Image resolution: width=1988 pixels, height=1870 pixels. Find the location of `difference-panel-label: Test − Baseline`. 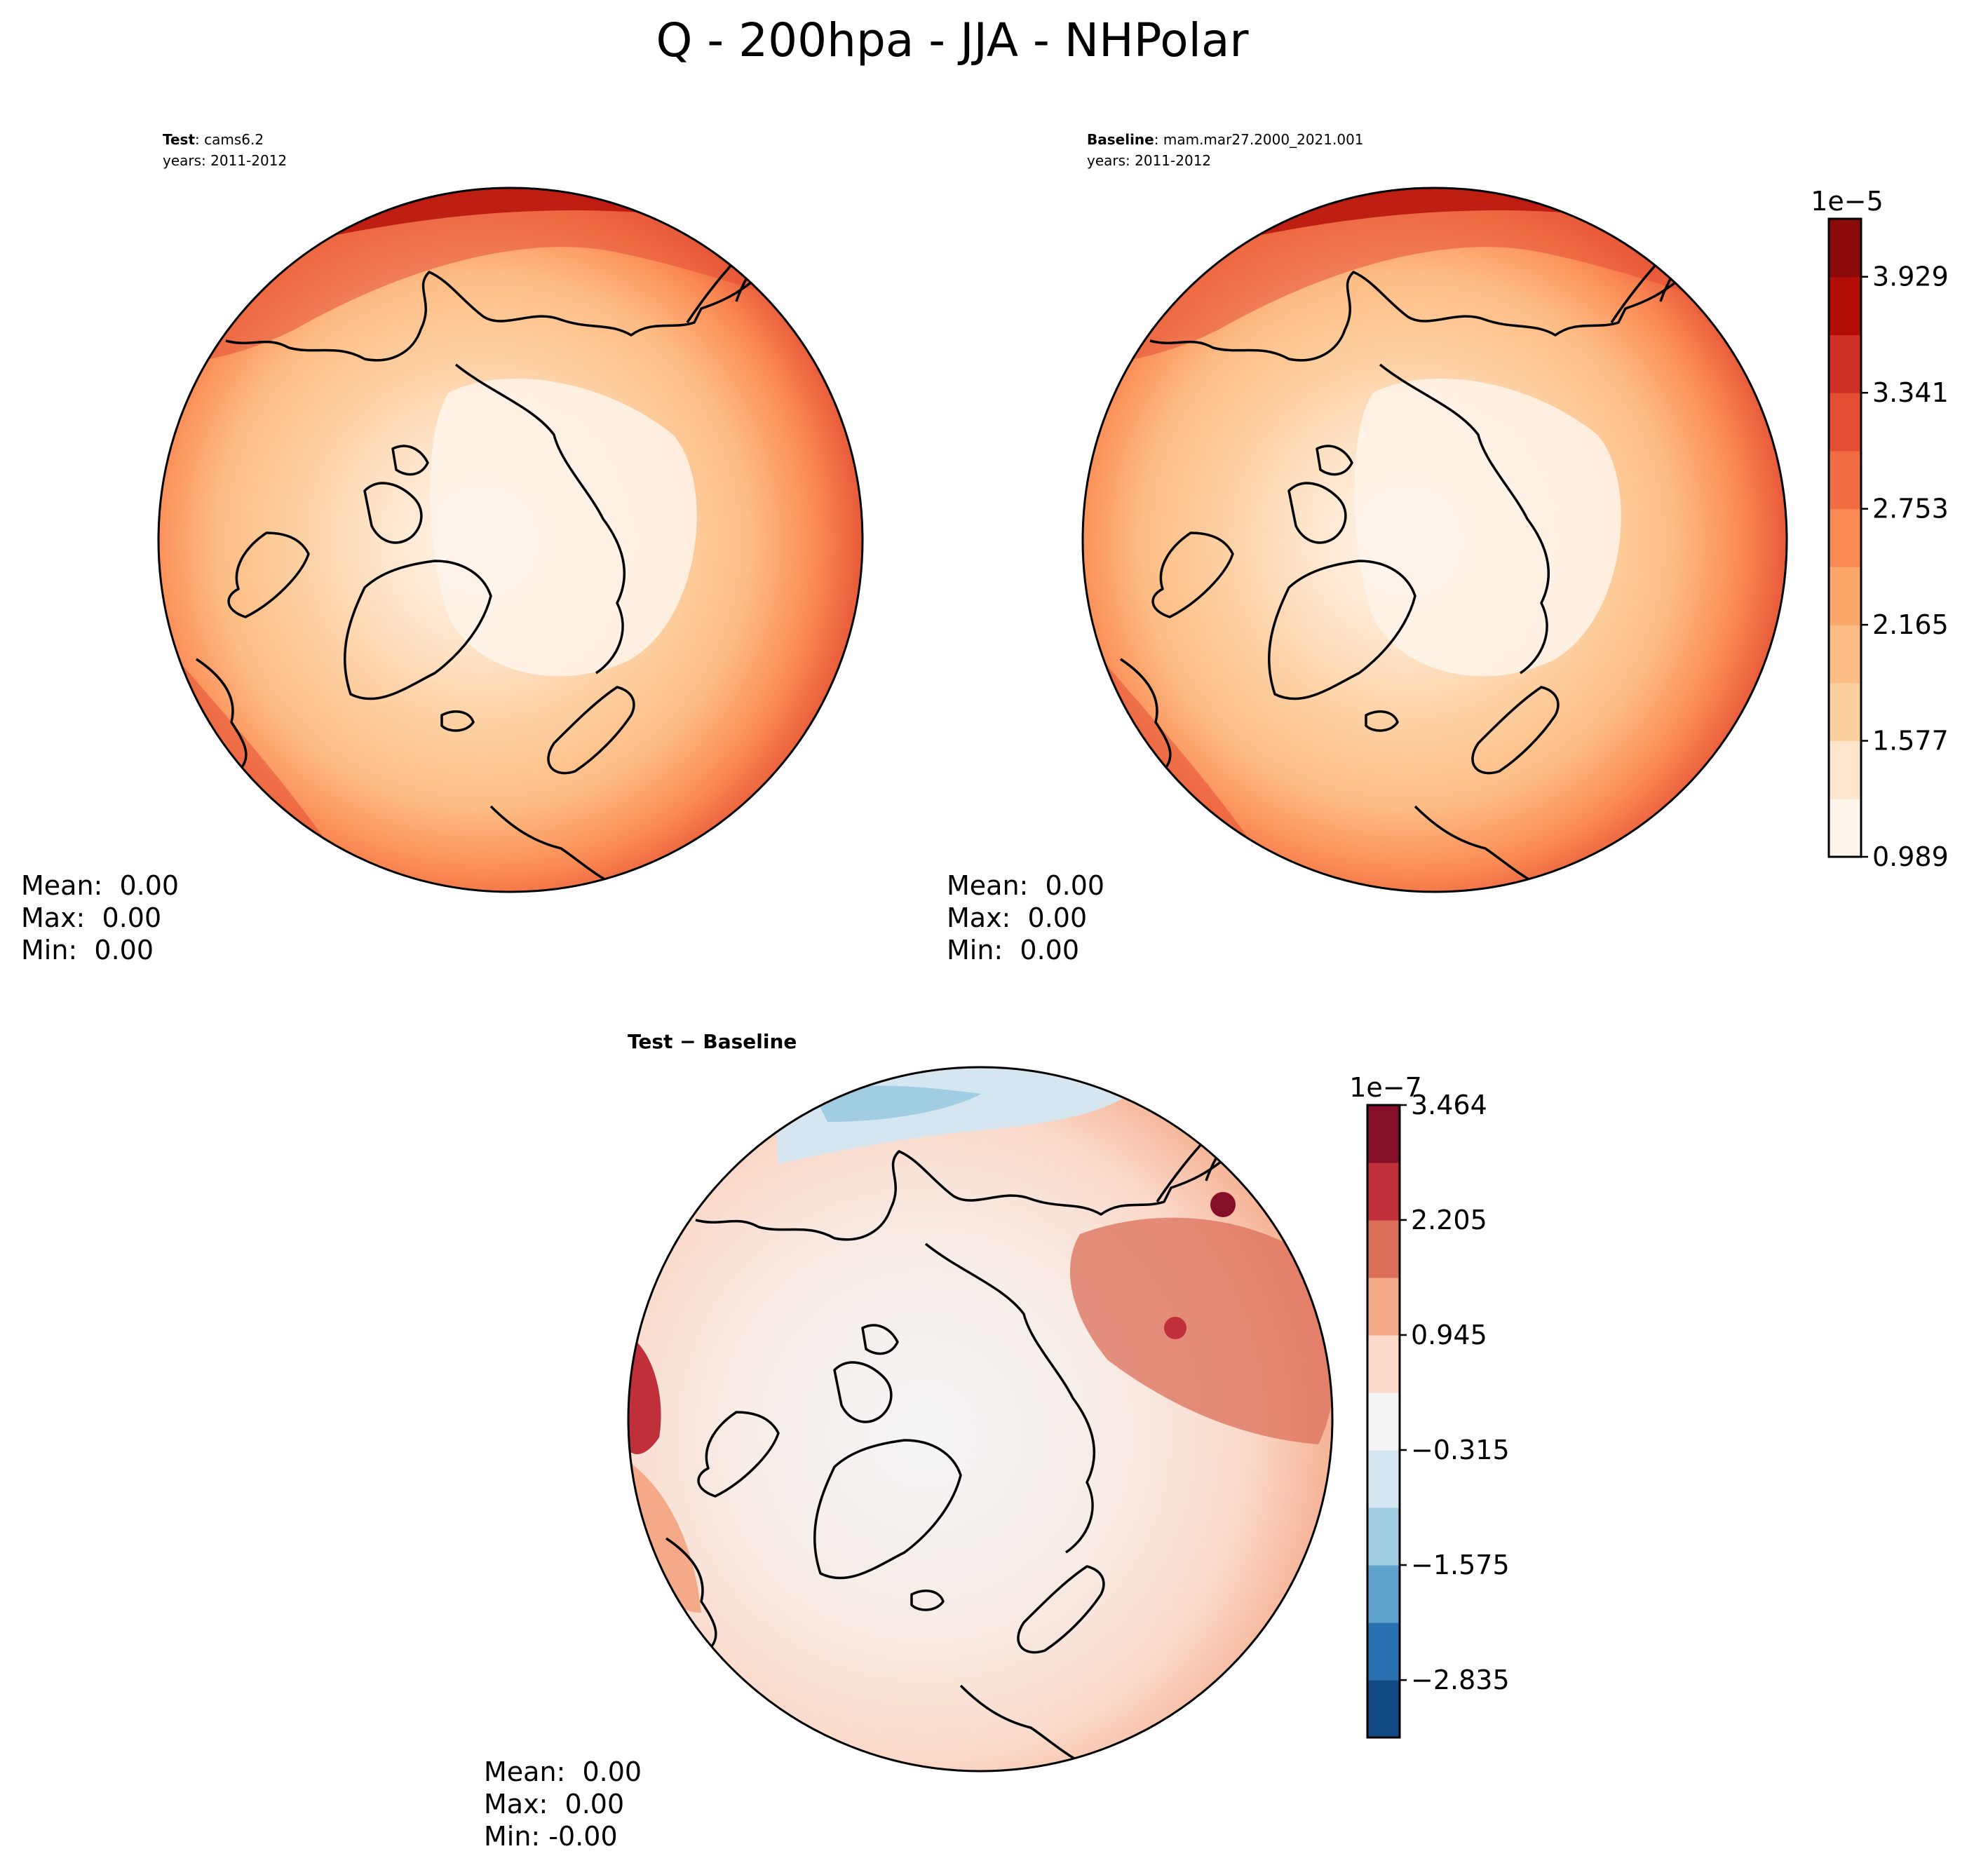

difference-panel-label: Test − Baseline is located at coordinates (713, 1041).